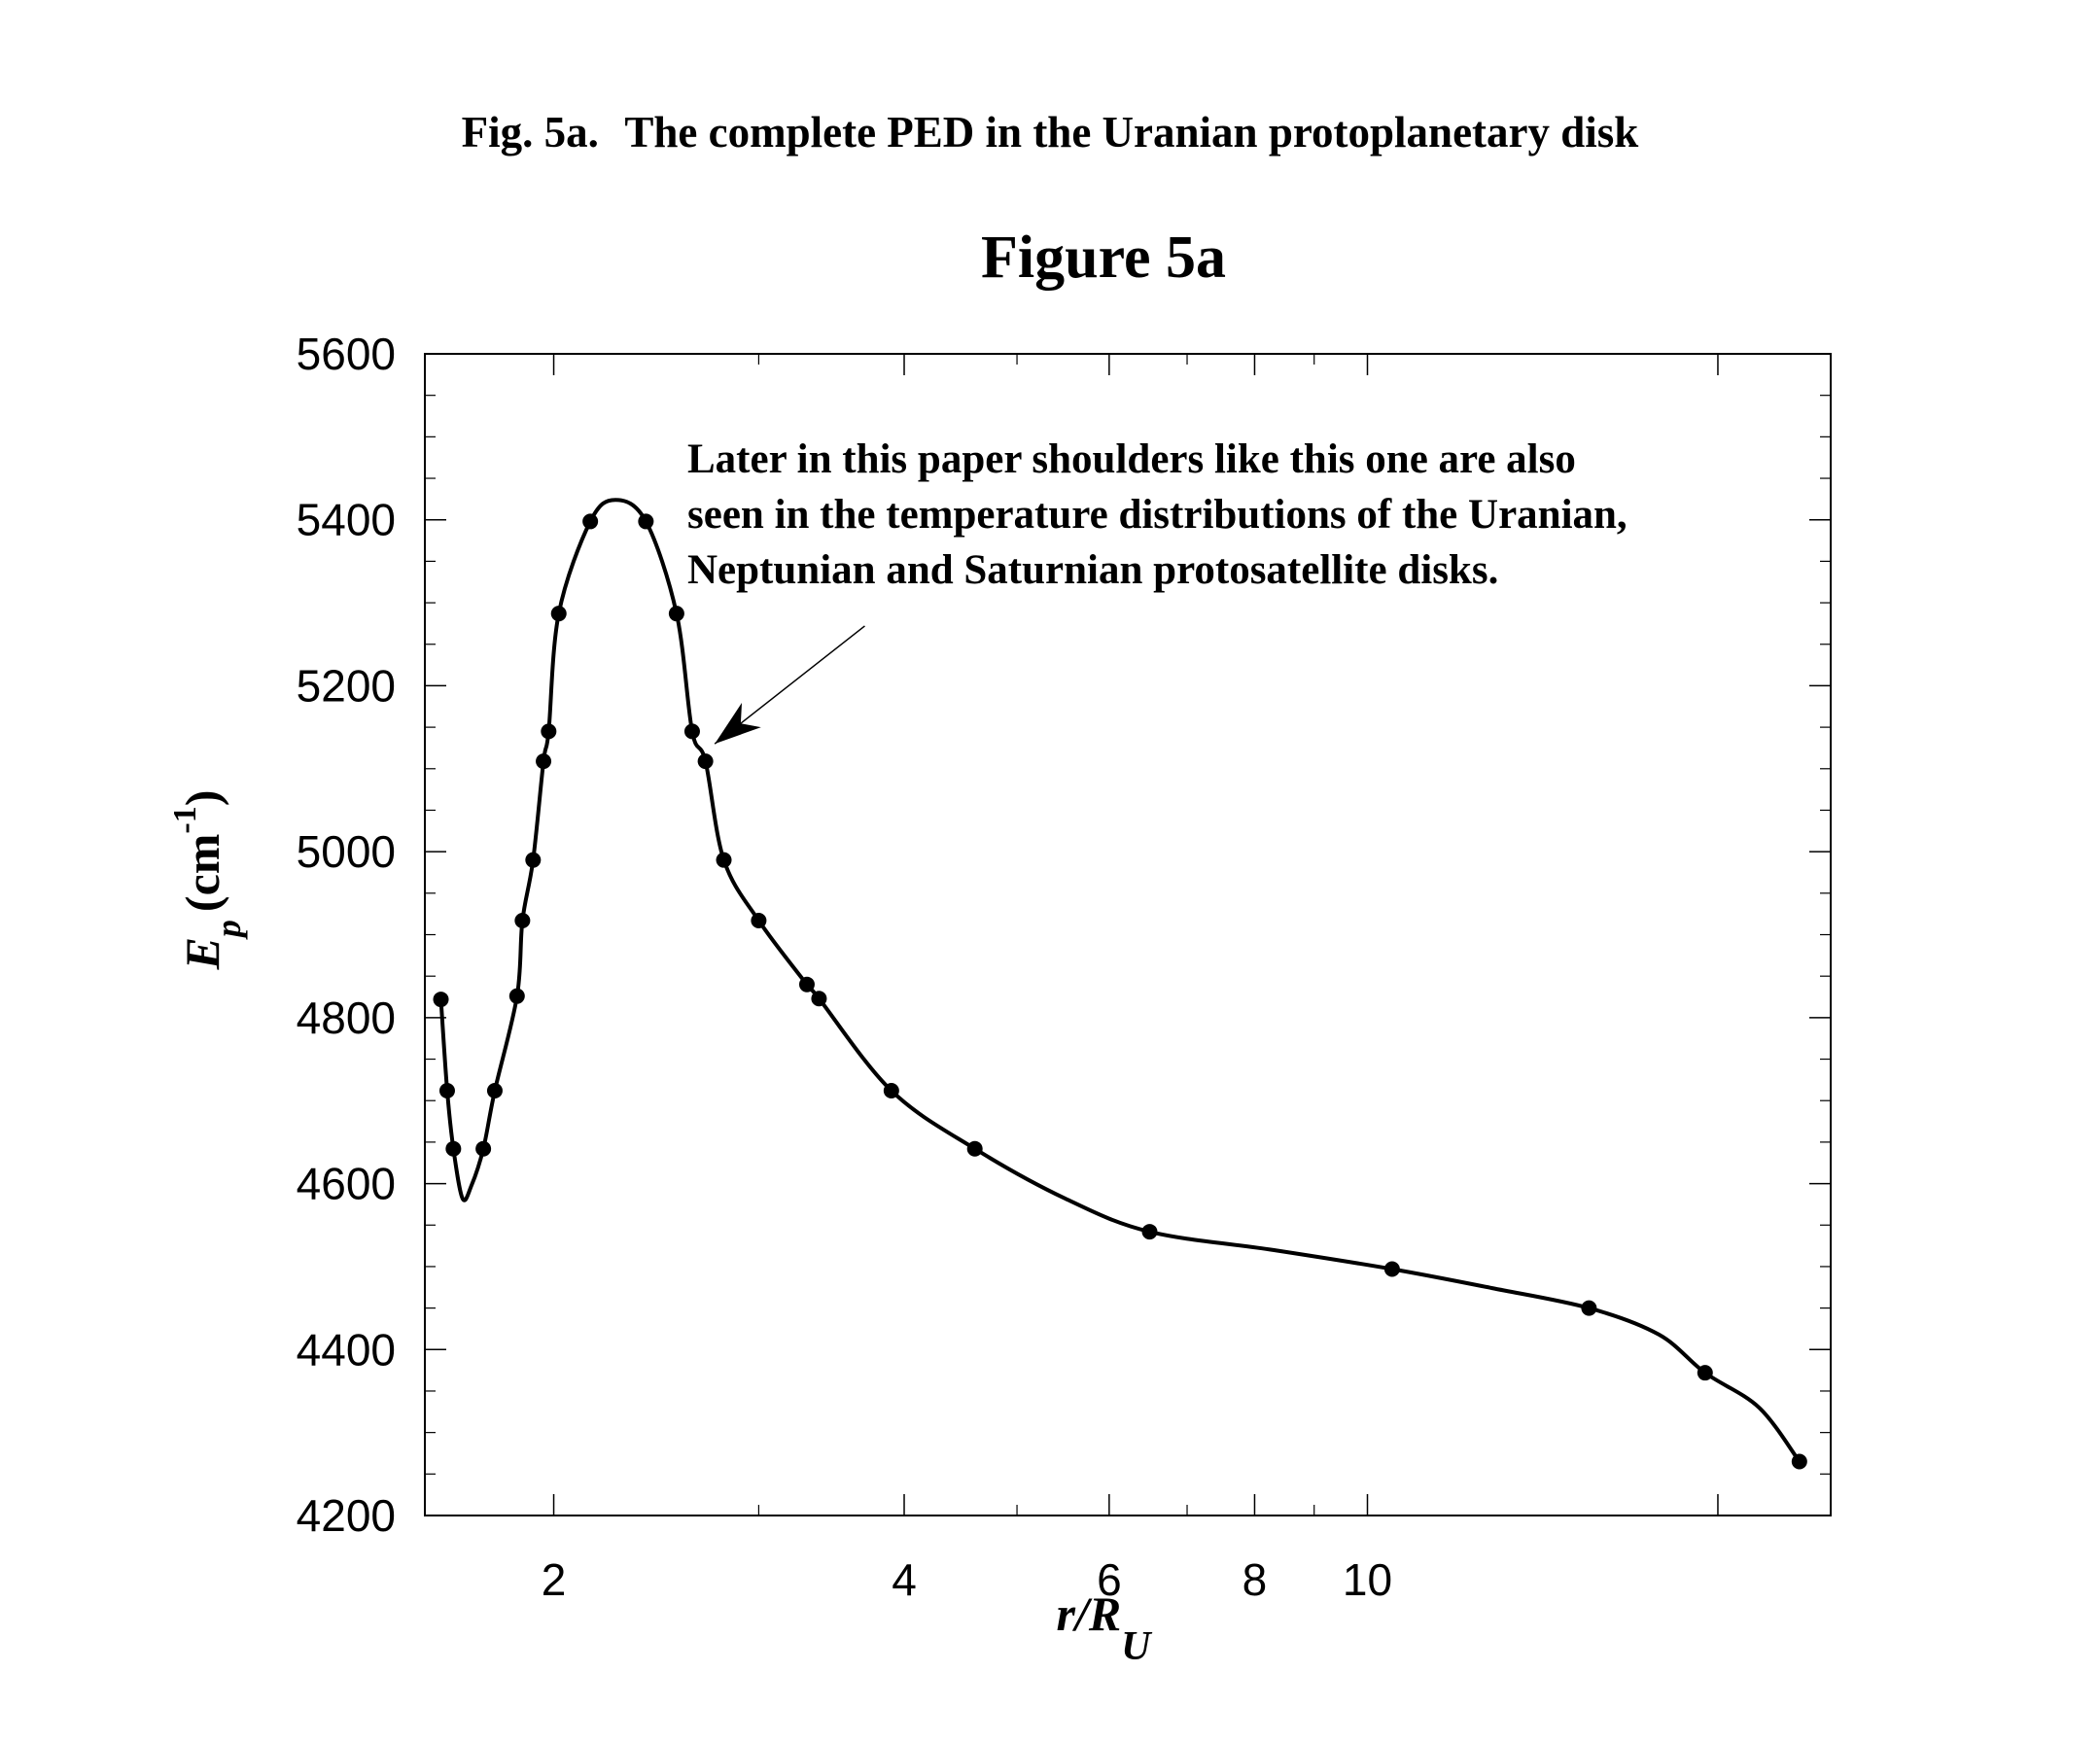  What do you see at coordinates (185, 819) in the screenshot?
I see `y-axis-label-unit-sup: -1` at bounding box center [185, 819].